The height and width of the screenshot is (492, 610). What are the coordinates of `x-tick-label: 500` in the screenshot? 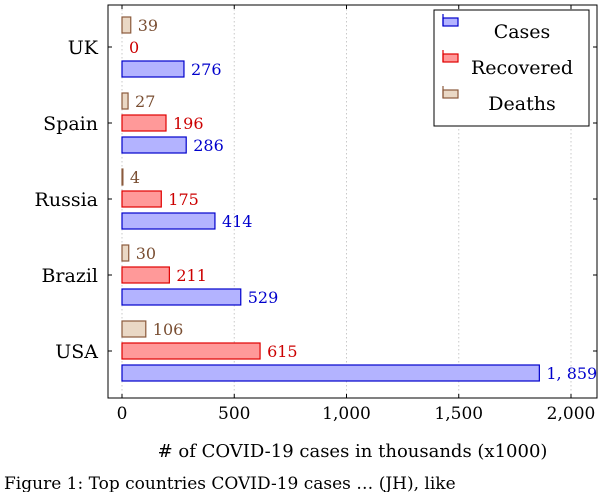 It's located at (234, 414).